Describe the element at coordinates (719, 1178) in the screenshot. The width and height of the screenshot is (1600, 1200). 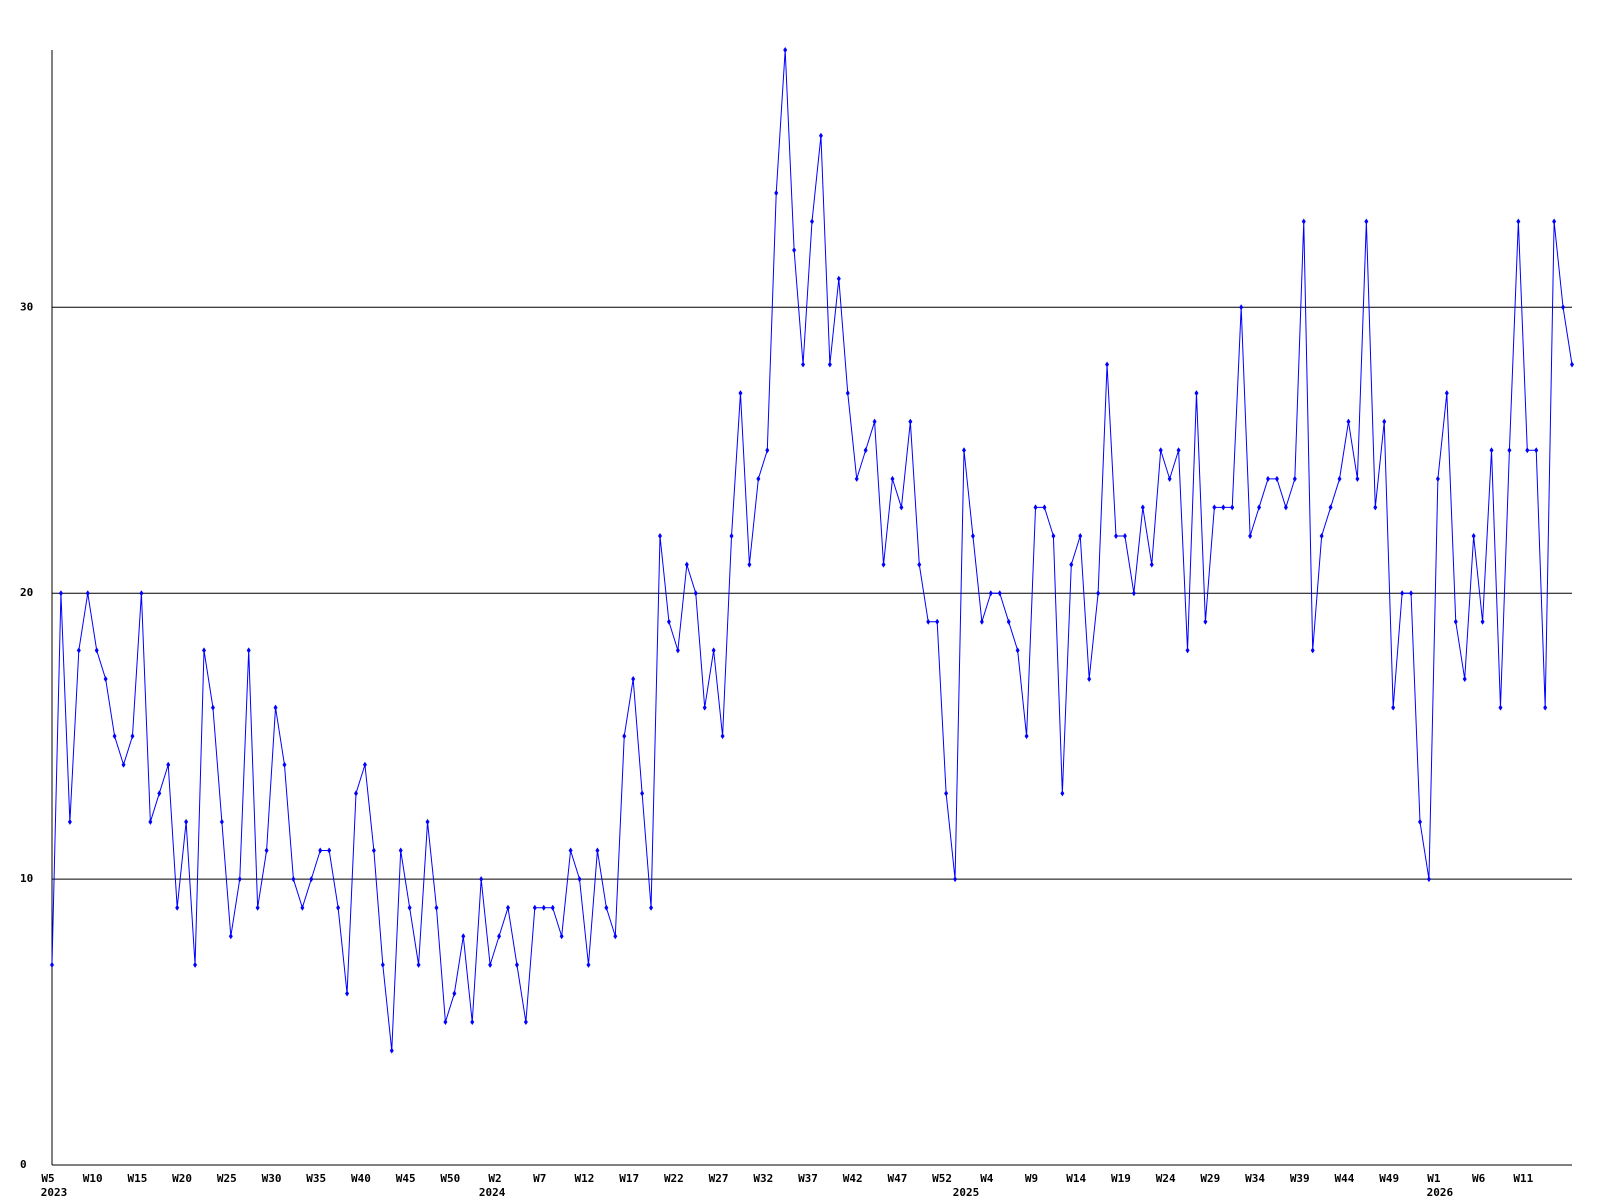
I see `x-tick-label: W27` at that location.